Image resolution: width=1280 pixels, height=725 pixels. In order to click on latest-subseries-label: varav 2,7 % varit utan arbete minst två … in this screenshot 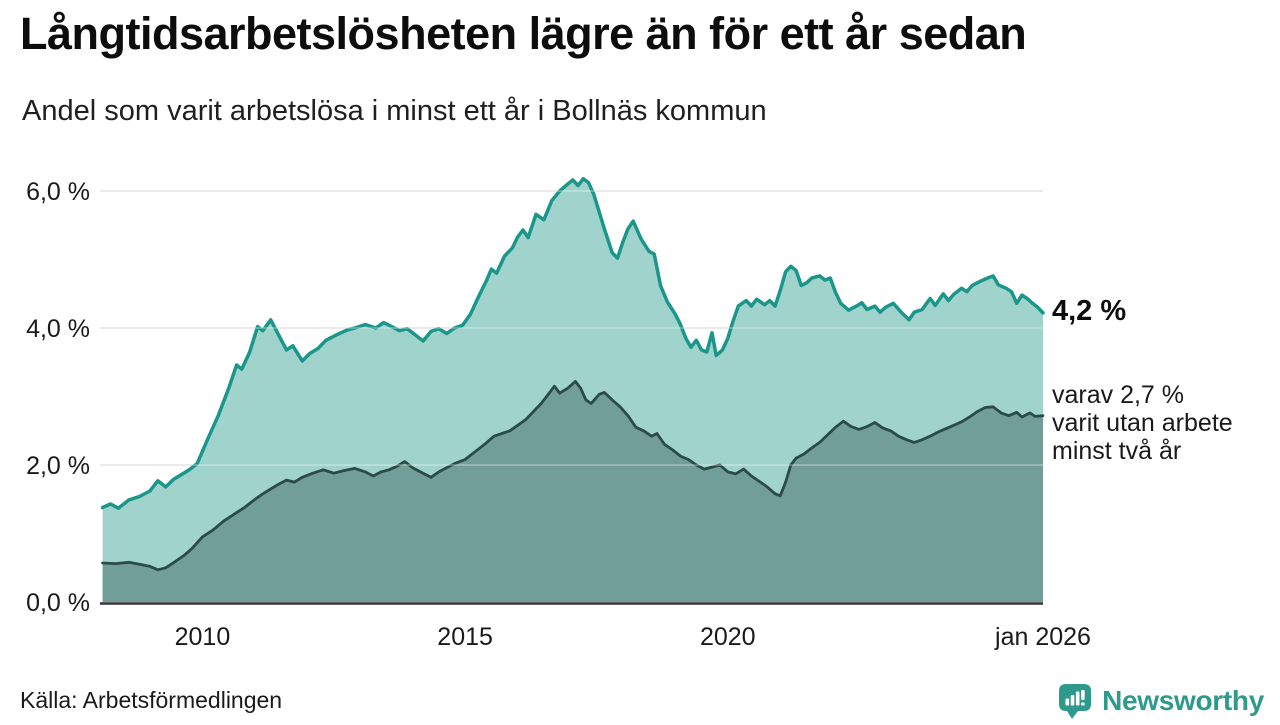, I will do `click(1142, 423)`.